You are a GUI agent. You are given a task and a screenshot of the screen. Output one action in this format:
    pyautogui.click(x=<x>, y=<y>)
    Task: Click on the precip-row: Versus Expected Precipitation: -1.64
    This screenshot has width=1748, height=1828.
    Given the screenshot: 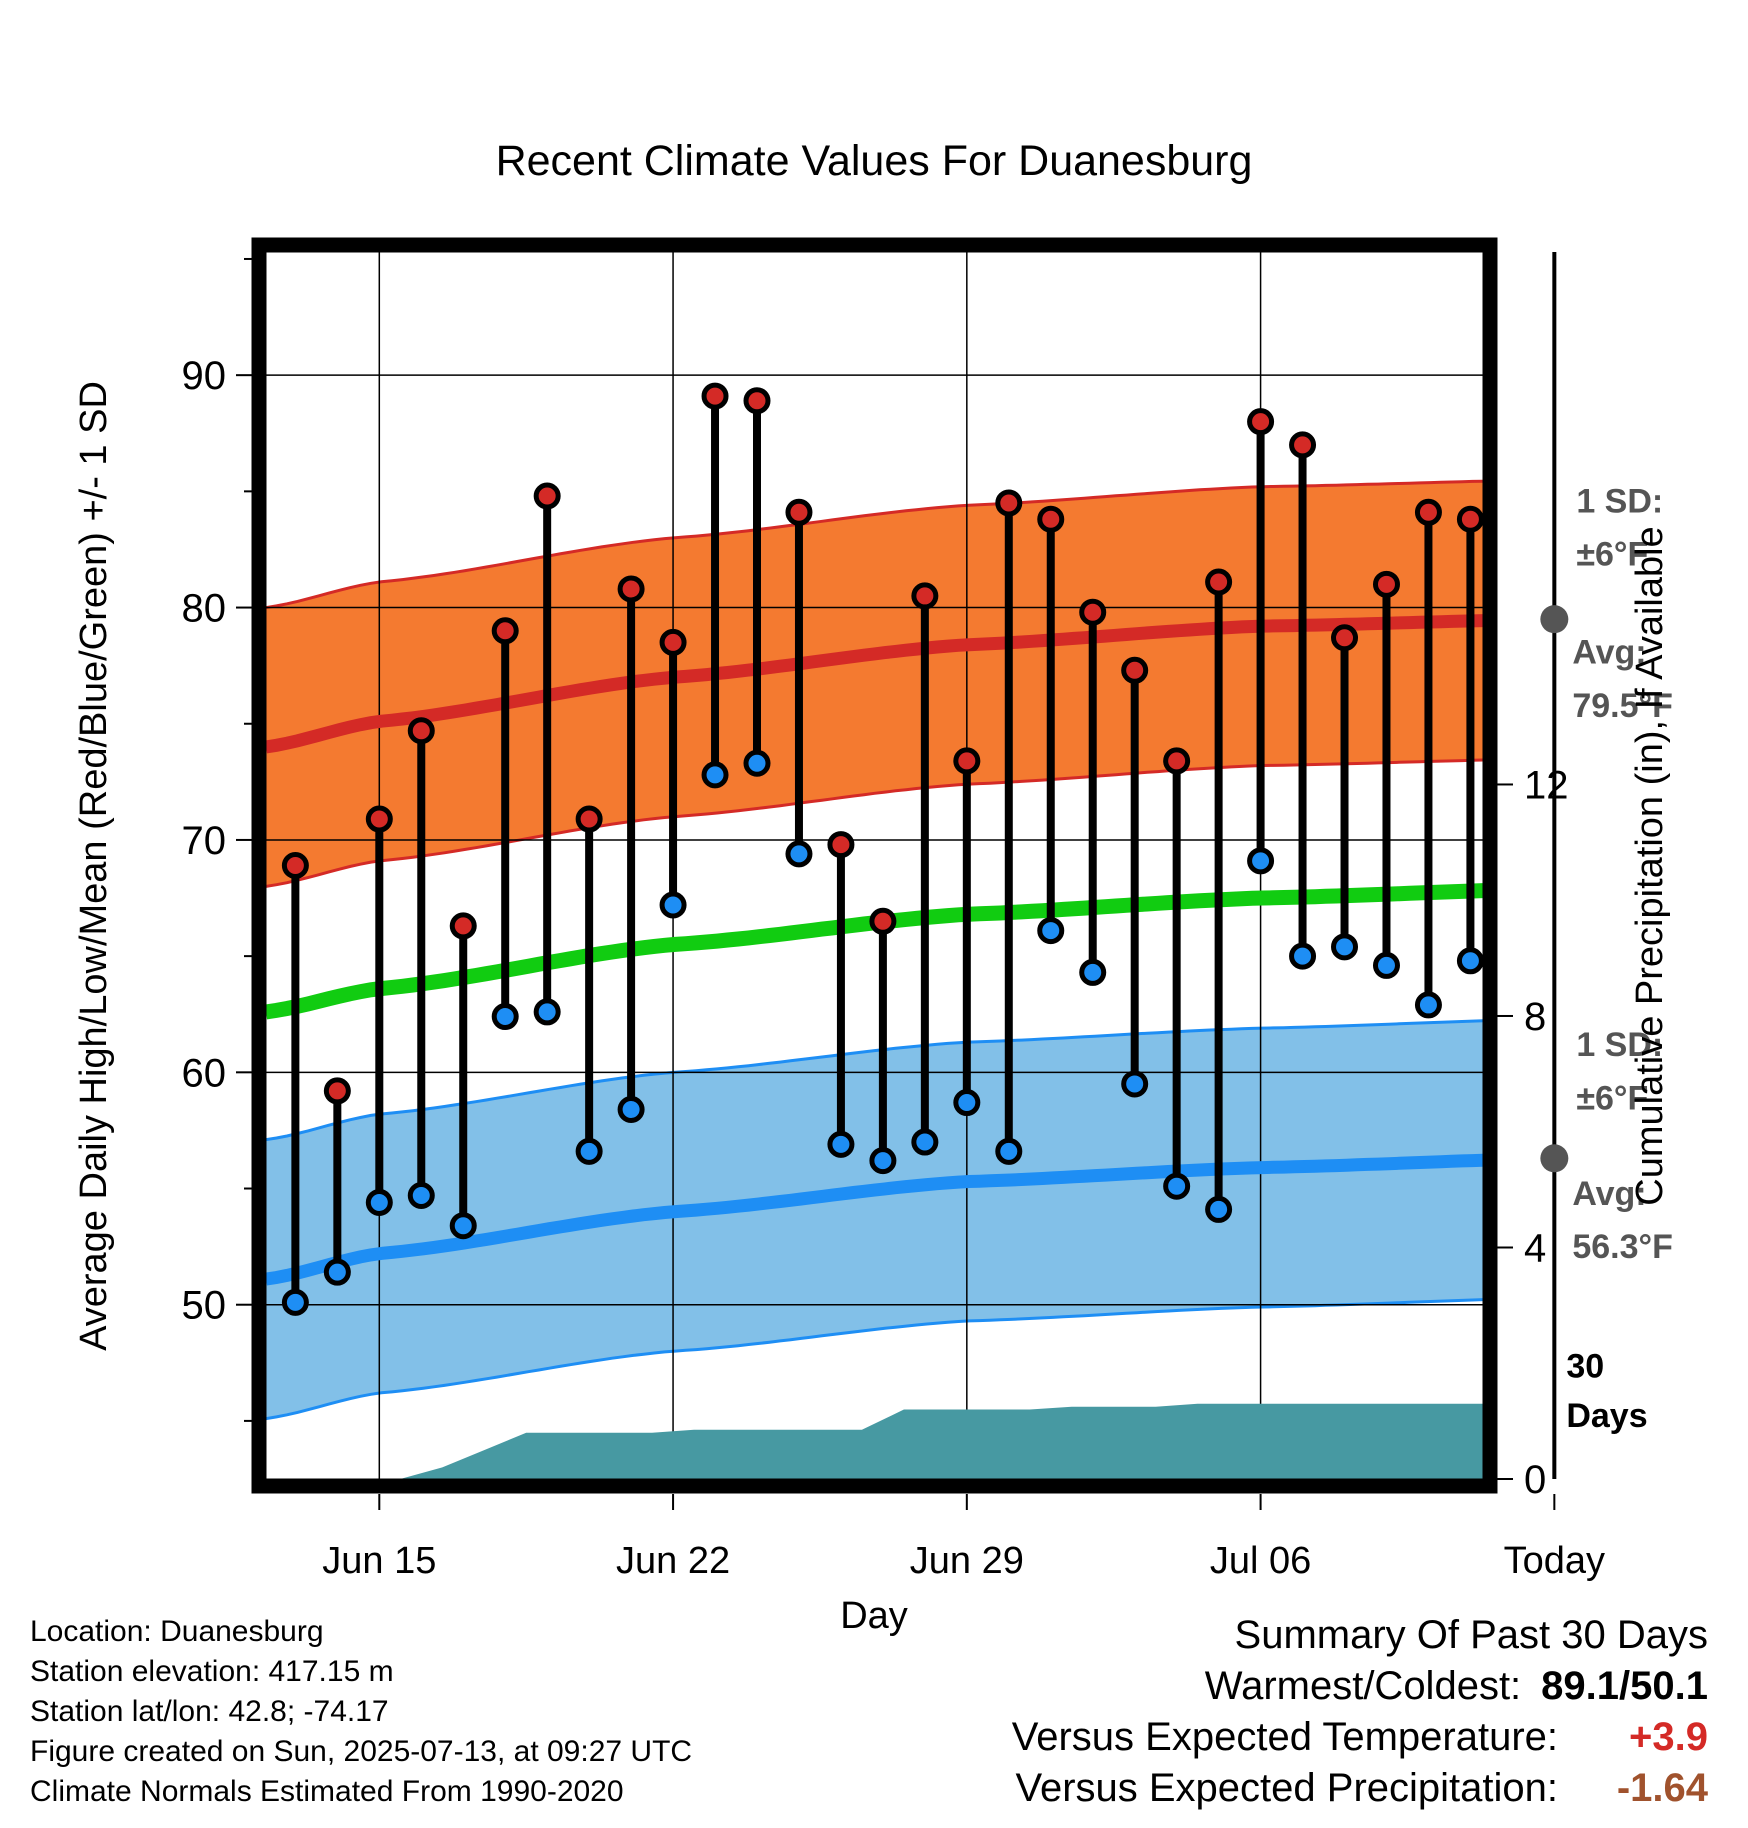 What is the action you would take?
    pyautogui.click(x=1360, y=1788)
    